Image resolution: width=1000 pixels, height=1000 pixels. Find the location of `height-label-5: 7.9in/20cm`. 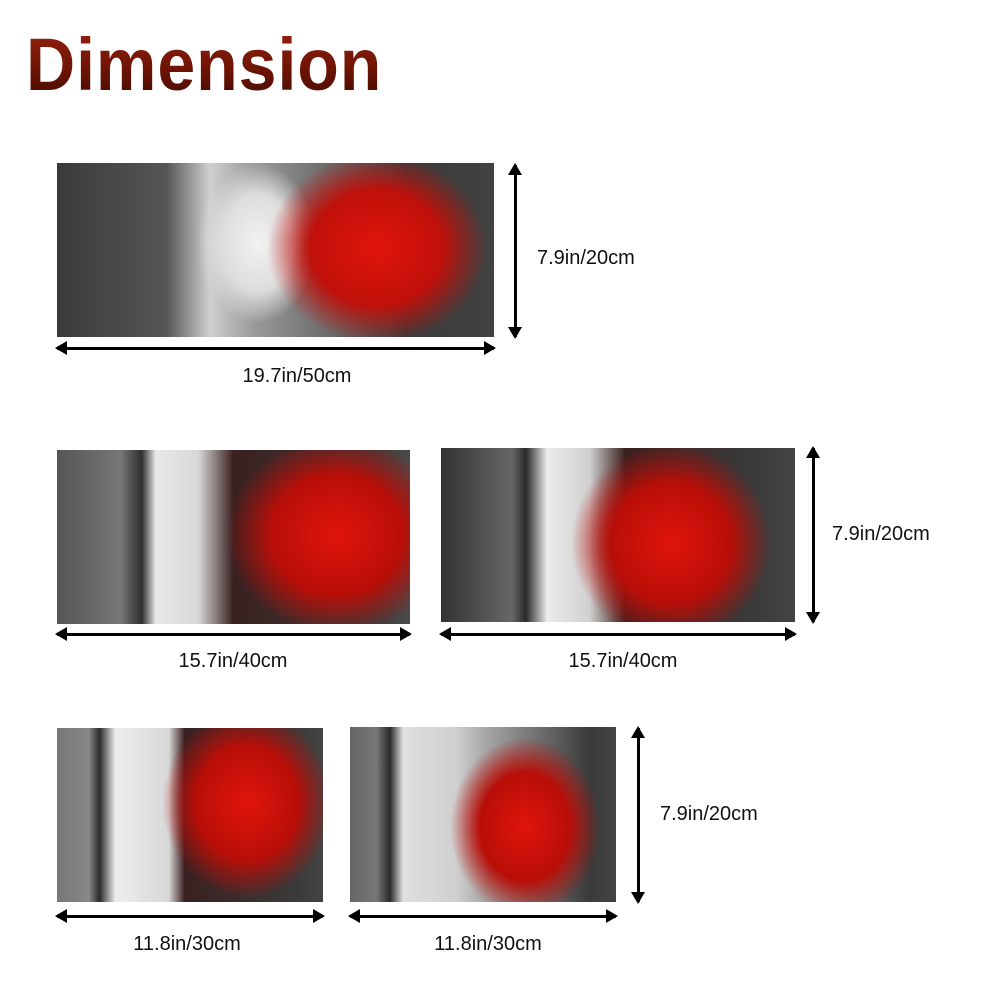

height-label-5: 7.9in/20cm is located at coordinates (709, 814).